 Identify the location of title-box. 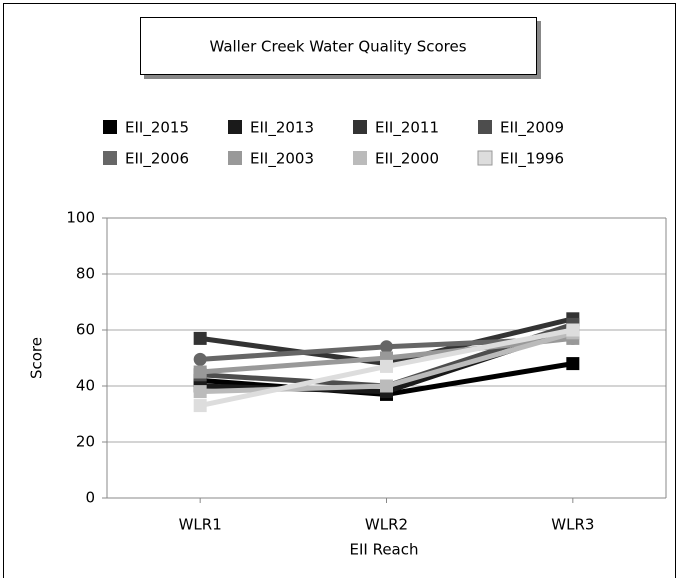
(338, 46).